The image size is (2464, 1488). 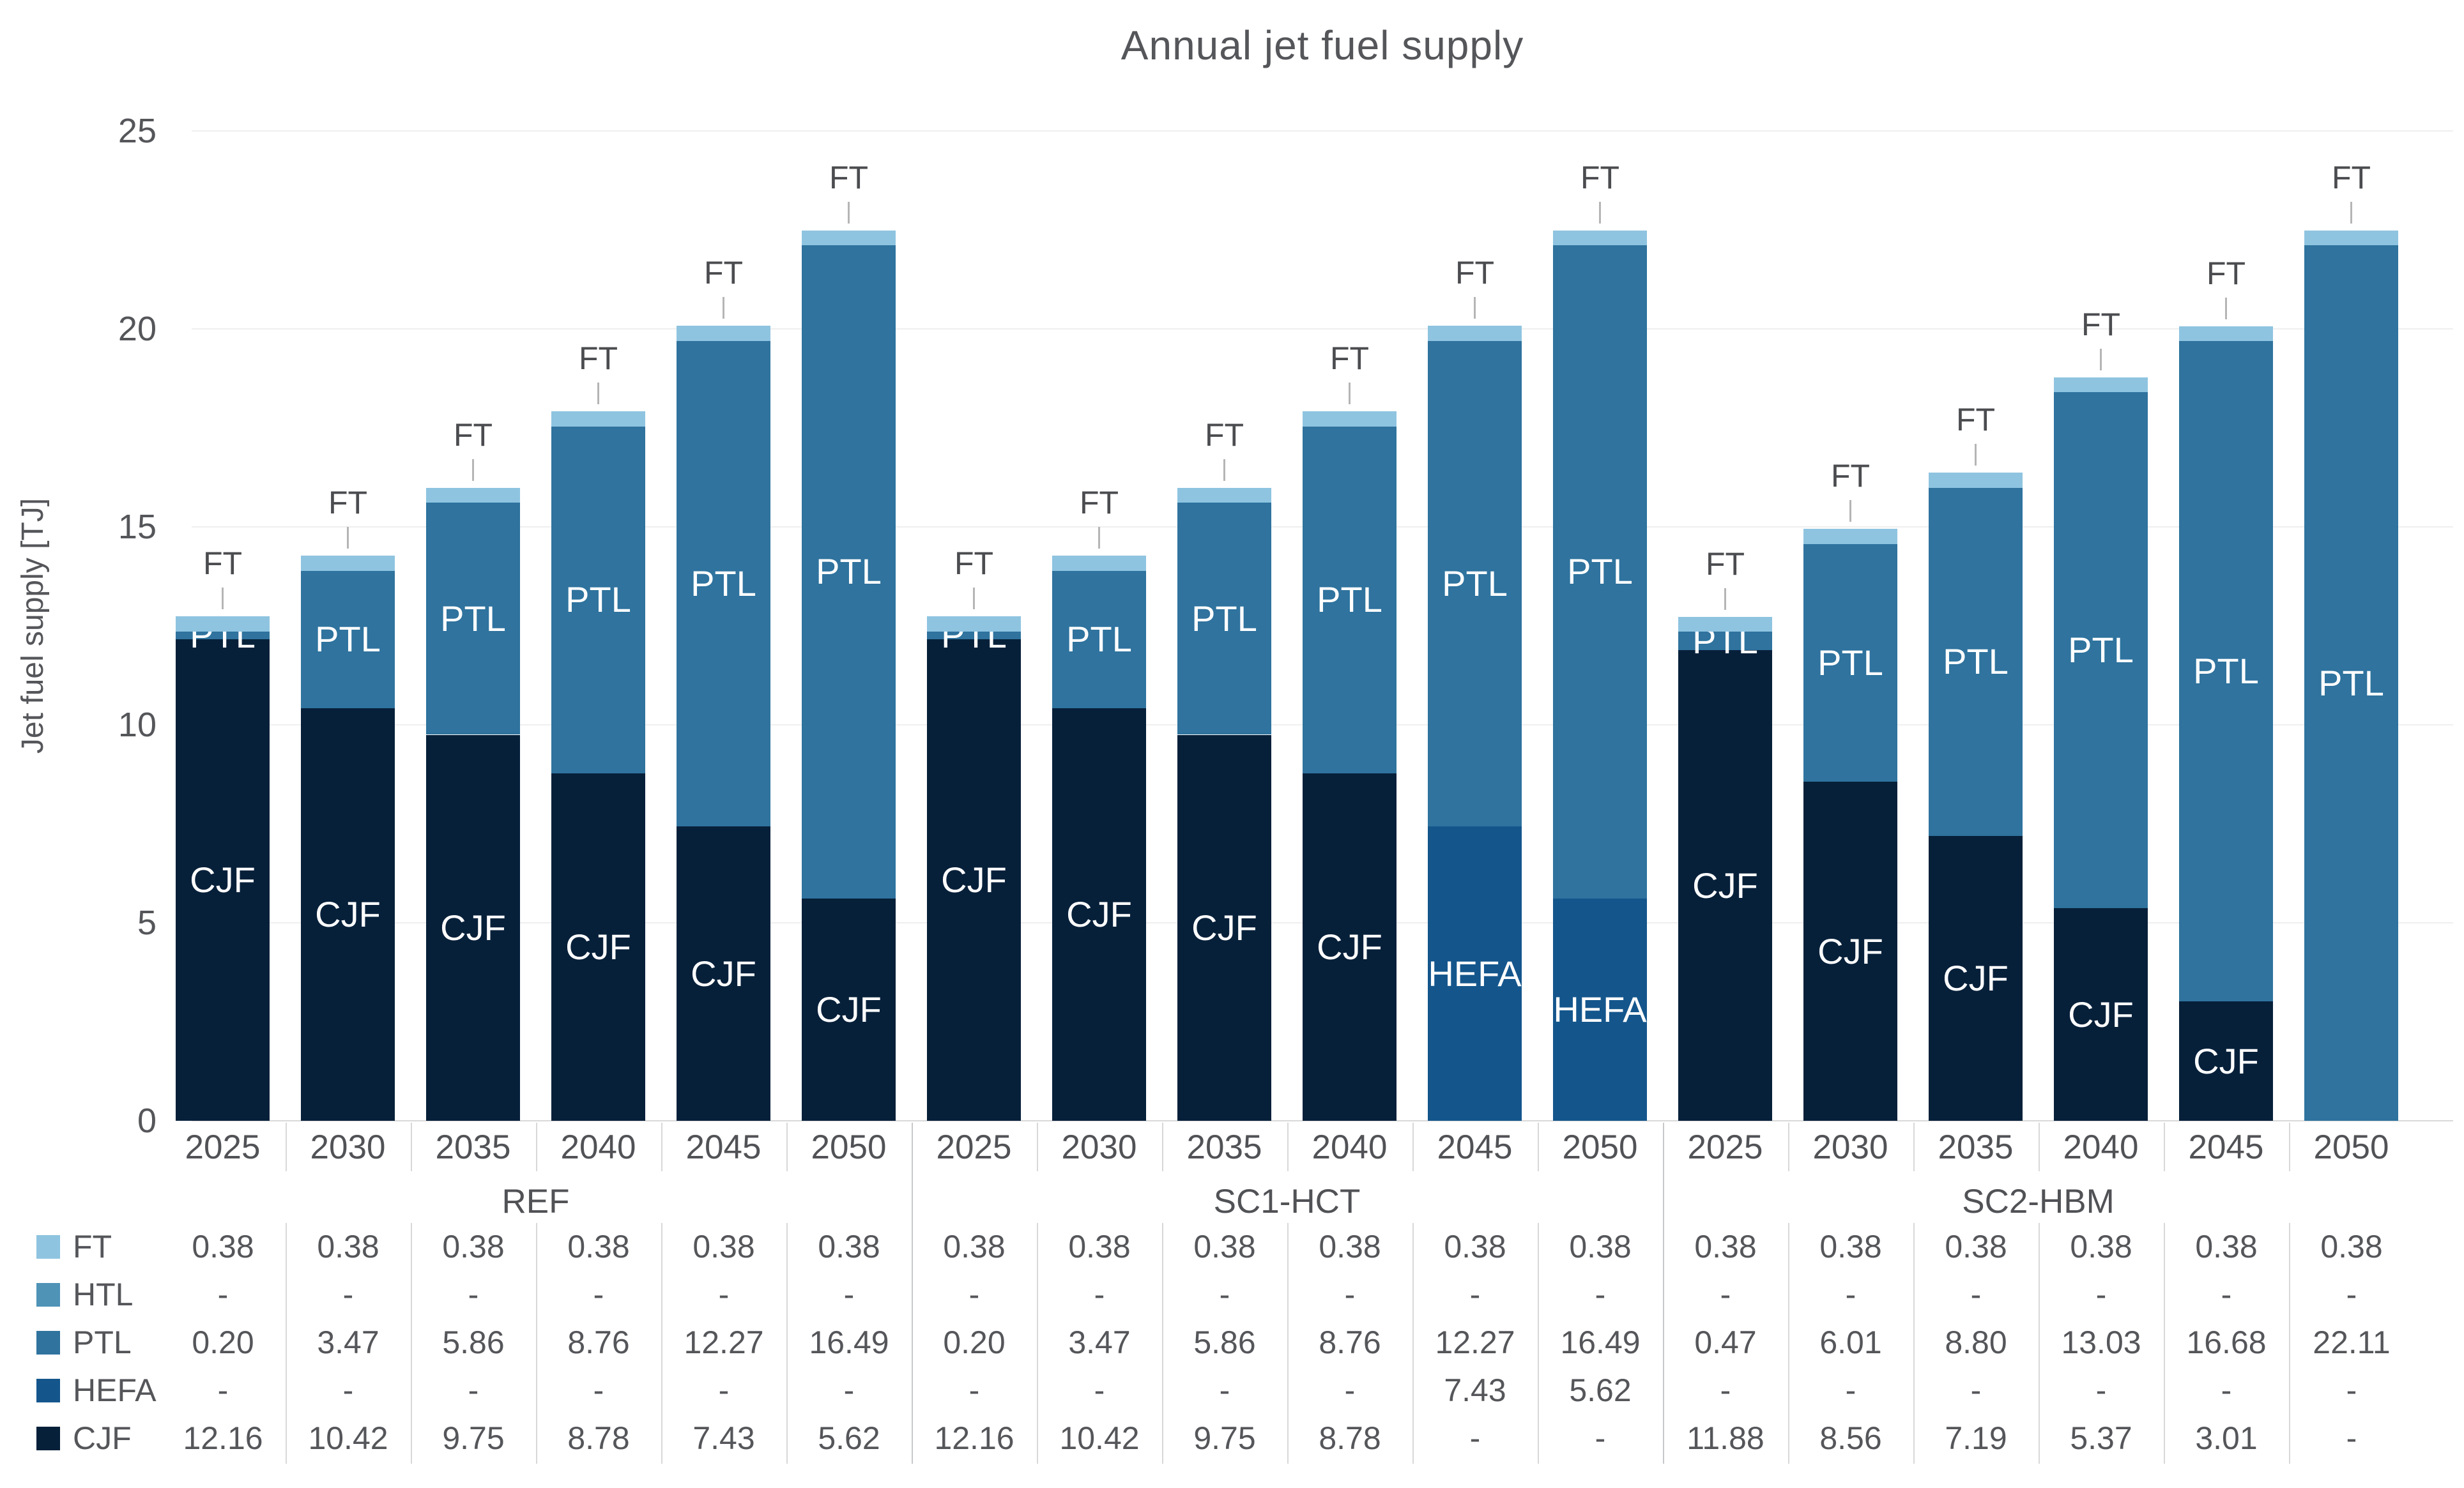 I want to click on table-cell-cjf-16: 3.01, so click(x=2227, y=1438).